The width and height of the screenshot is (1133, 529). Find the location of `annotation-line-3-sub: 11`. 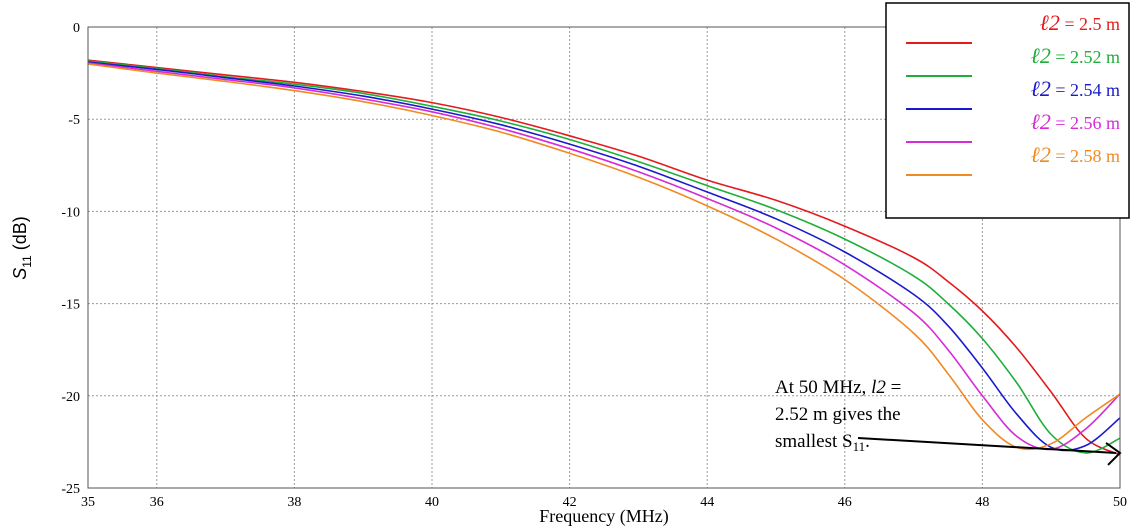

annotation-line-3-sub: 11 is located at coordinates (859, 446).